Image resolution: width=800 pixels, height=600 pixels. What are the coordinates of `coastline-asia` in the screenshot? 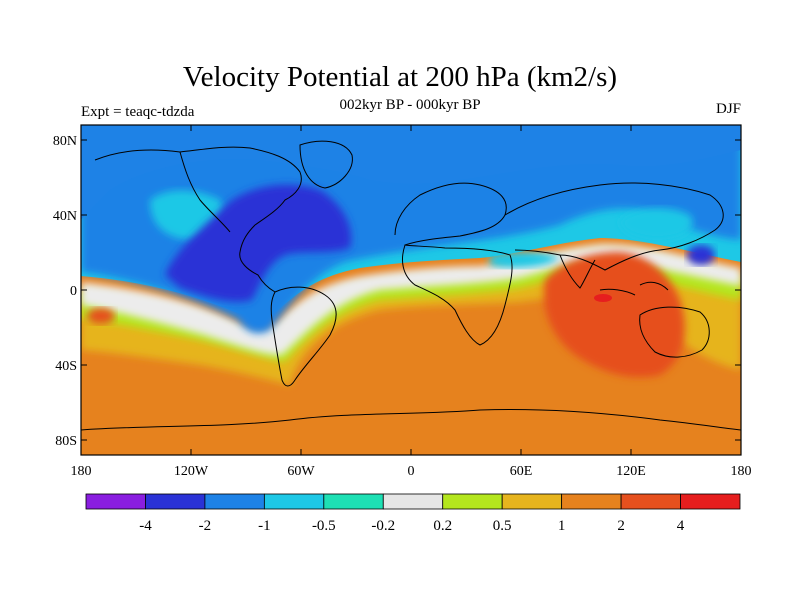 It's located at (614, 226).